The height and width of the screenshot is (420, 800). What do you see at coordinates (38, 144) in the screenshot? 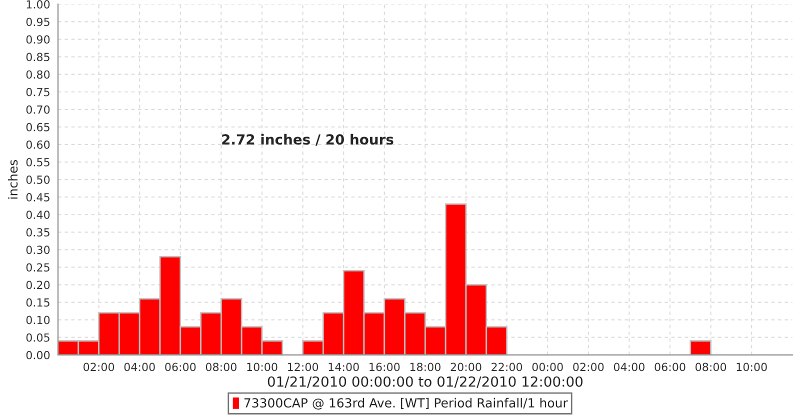
I see `y-tick-label: 0.60` at bounding box center [38, 144].